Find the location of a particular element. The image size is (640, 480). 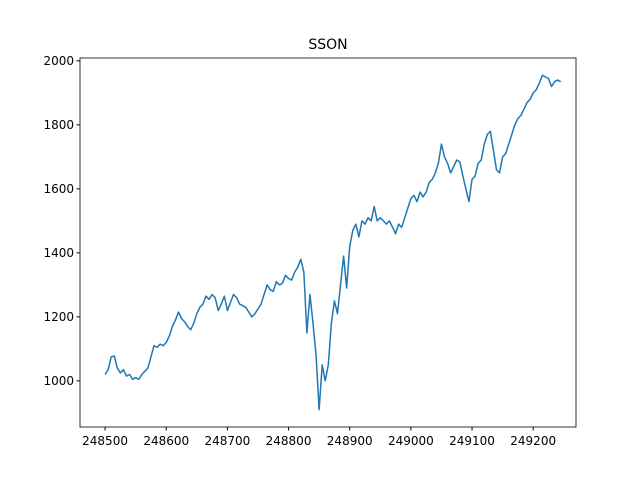

y-tick-label: 2000 is located at coordinates (58, 61).